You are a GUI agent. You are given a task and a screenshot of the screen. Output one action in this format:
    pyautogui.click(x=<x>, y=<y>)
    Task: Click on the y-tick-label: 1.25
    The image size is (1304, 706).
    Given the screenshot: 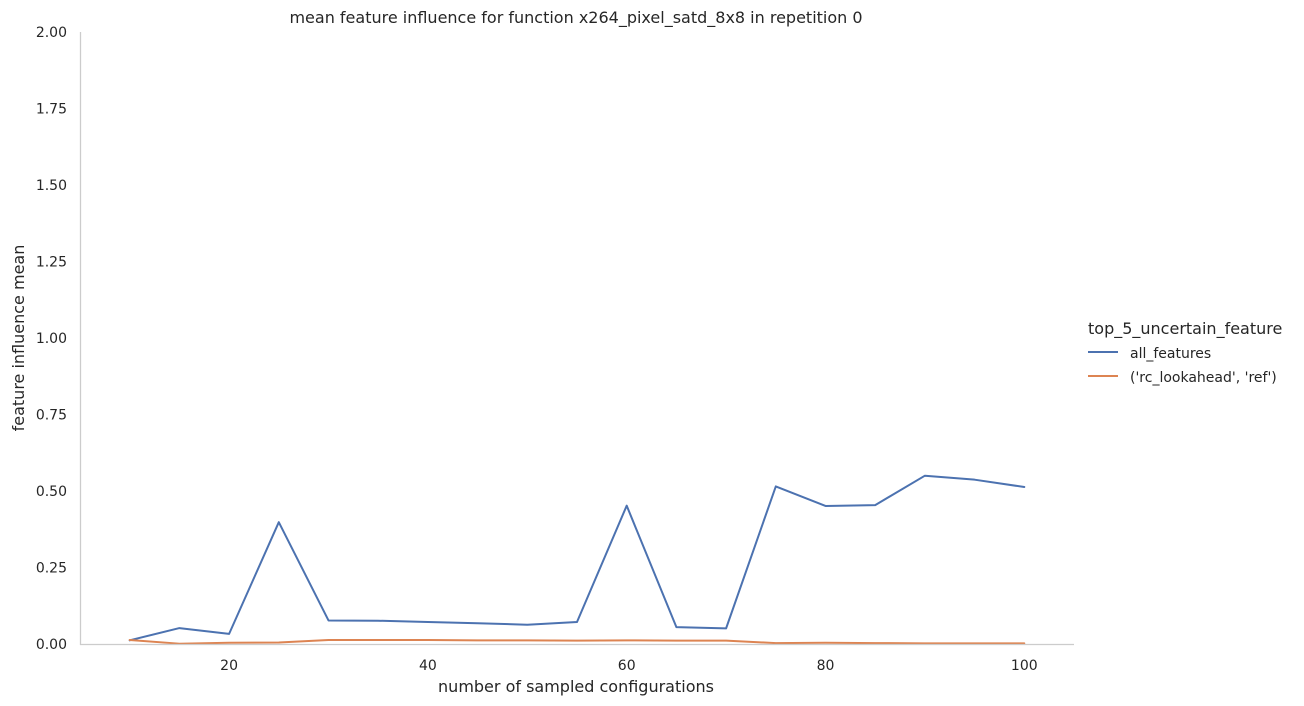 What is the action you would take?
    pyautogui.click(x=51, y=263)
    